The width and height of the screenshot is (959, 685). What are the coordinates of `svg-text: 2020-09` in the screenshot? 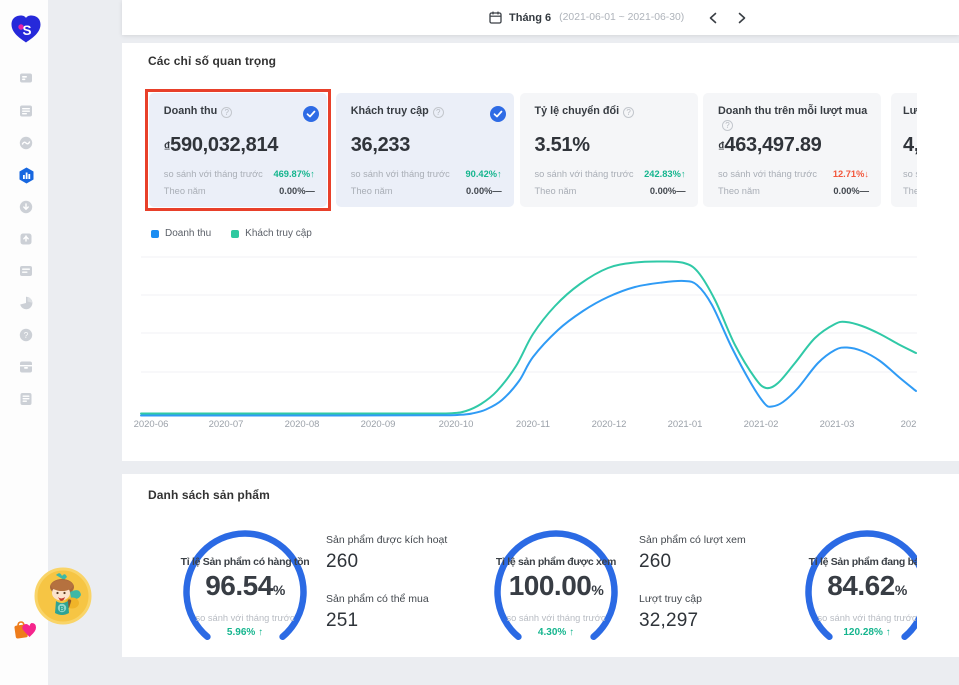 It's located at (378, 424).